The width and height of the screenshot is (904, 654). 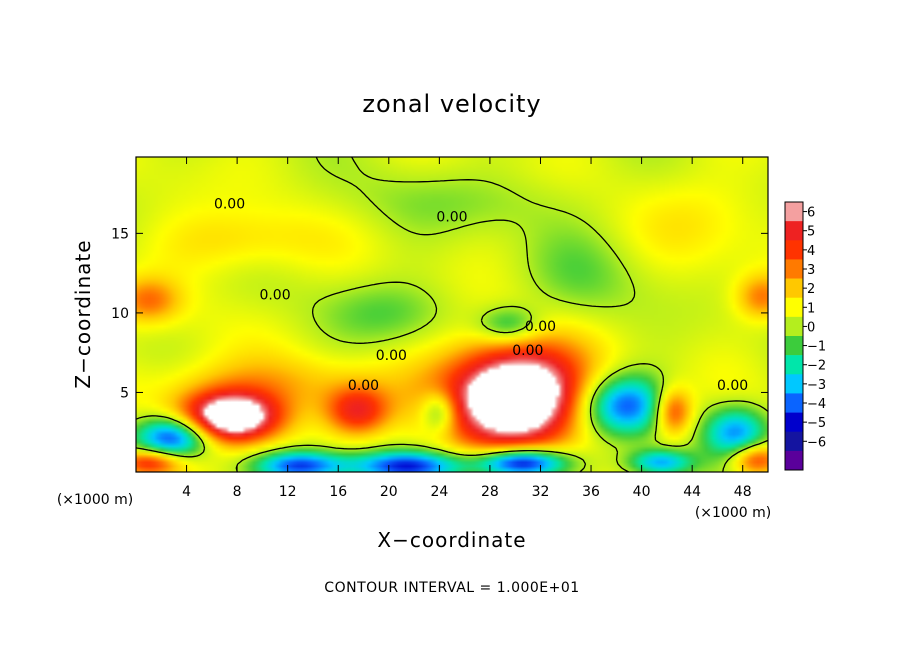 What do you see at coordinates (811, 270) in the screenshot?
I see `colorbar-tick-label: 3` at bounding box center [811, 270].